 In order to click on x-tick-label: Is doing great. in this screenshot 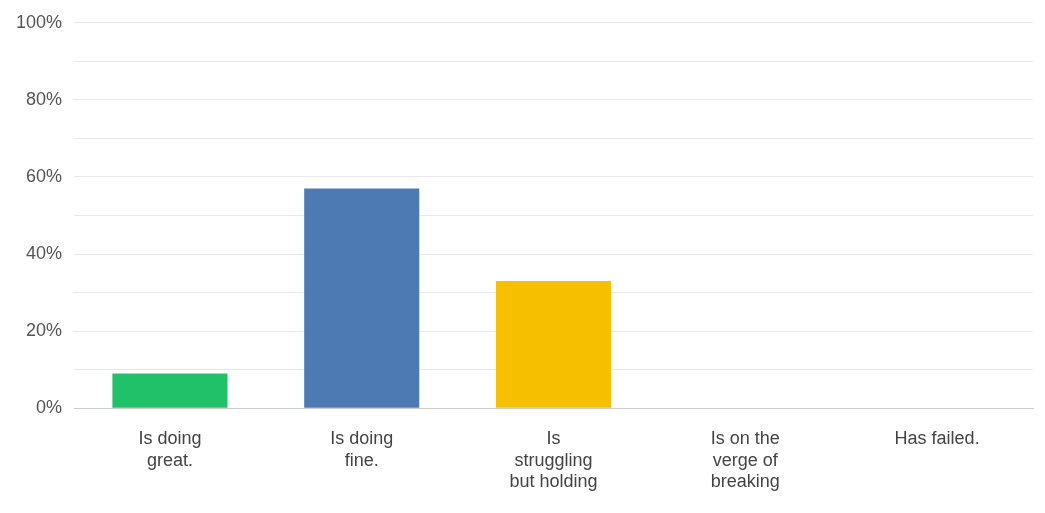, I will do `click(170, 448)`.